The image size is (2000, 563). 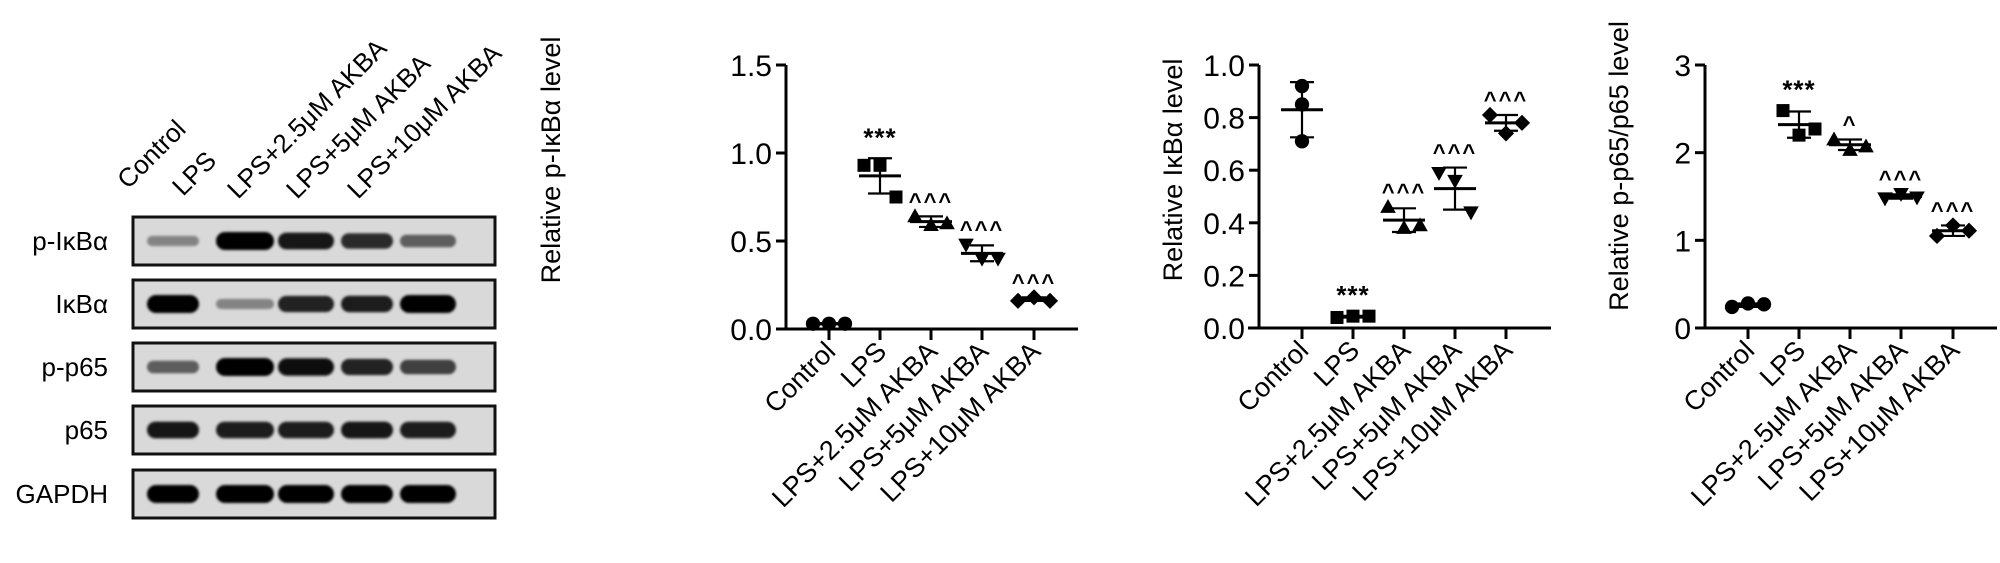 What do you see at coordinates (751, 66) in the screenshot?
I see `y-tick-label: 1.5` at bounding box center [751, 66].